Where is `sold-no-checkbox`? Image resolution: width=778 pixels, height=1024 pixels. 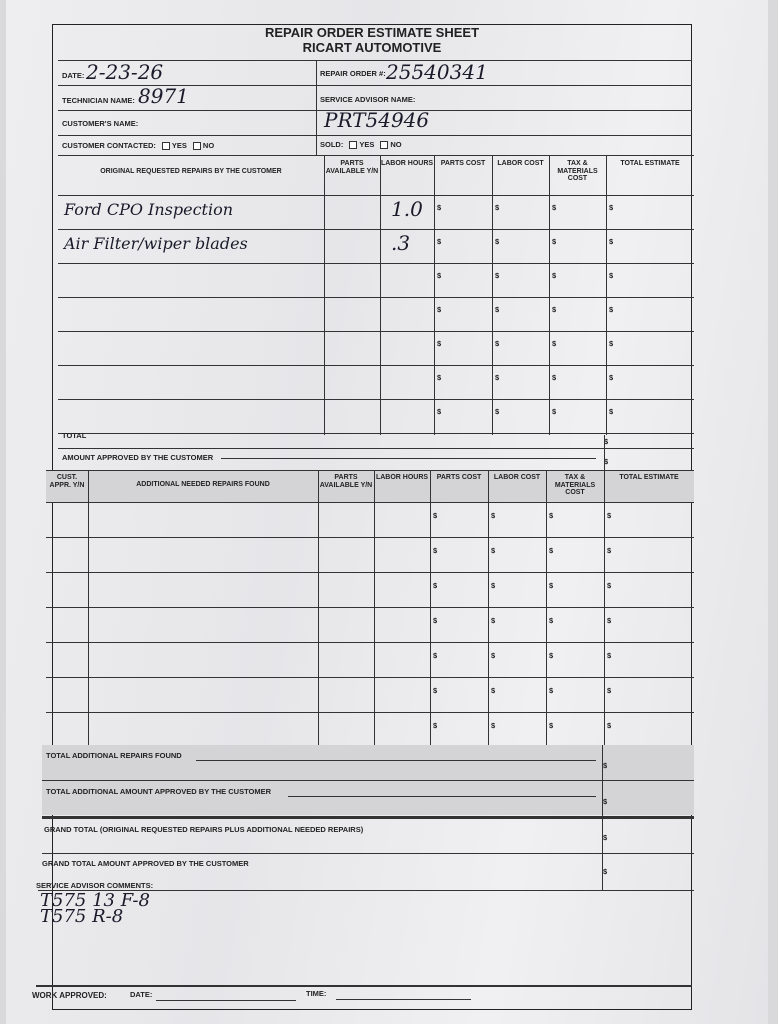 sold-no-checkbox is located at coordinates (384, 145).